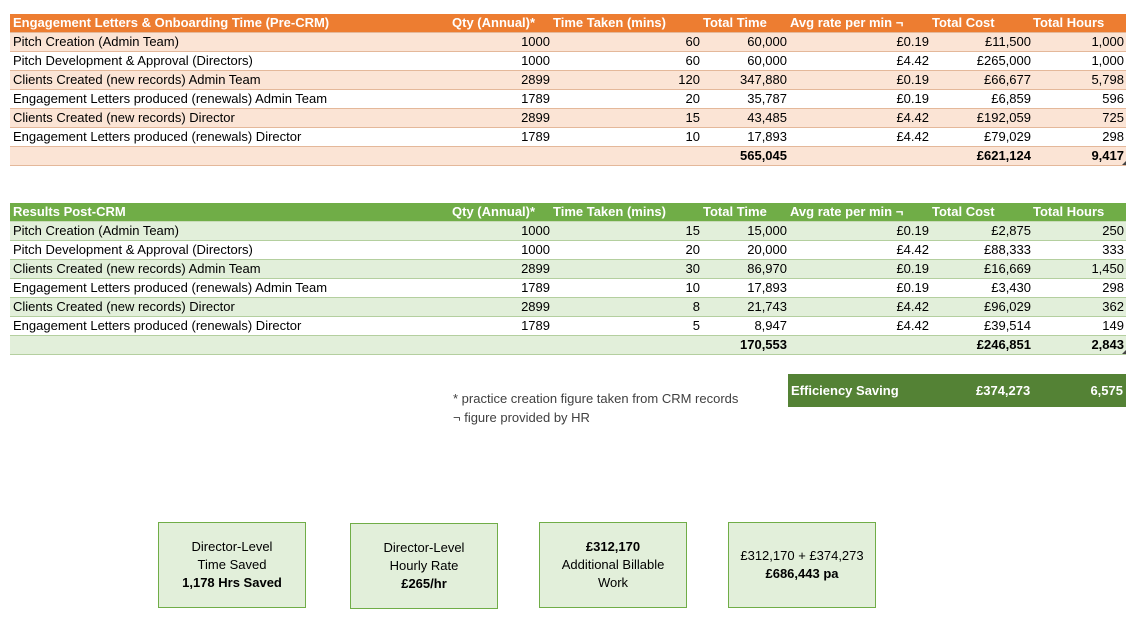  I want to click on cell: 725, so click(1113, 117).